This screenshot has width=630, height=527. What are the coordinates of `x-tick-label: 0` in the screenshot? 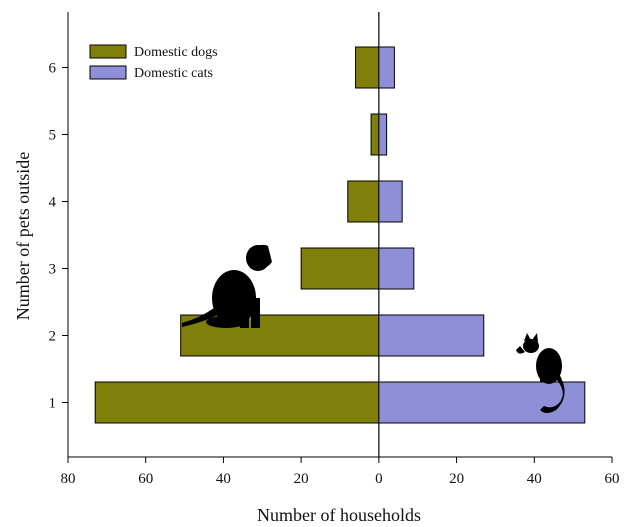 It's located at (379, 479).